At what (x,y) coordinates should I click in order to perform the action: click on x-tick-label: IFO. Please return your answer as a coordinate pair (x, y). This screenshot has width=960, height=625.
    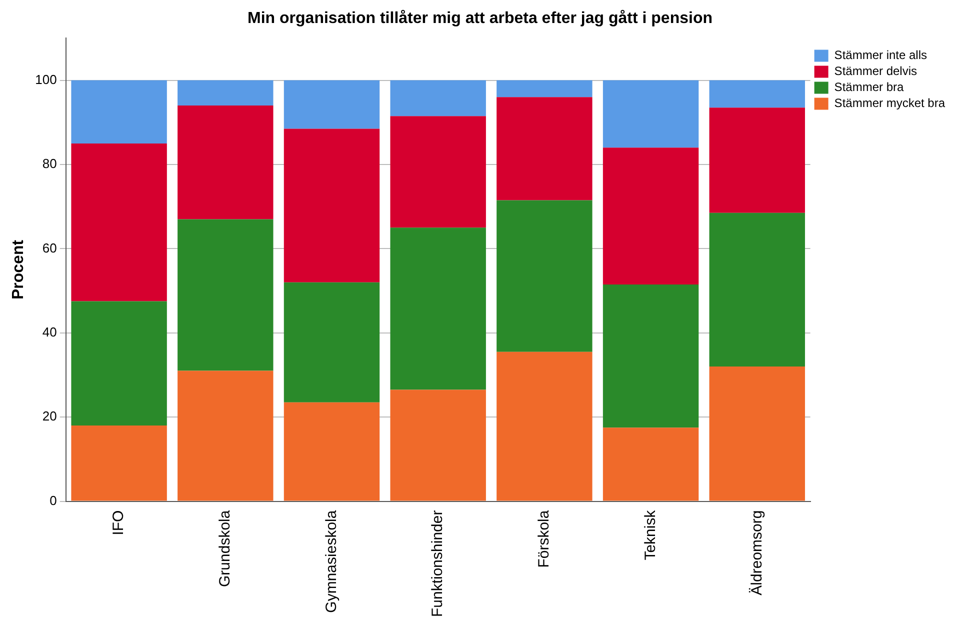
    Looking at the image, I should click on (119, 523).